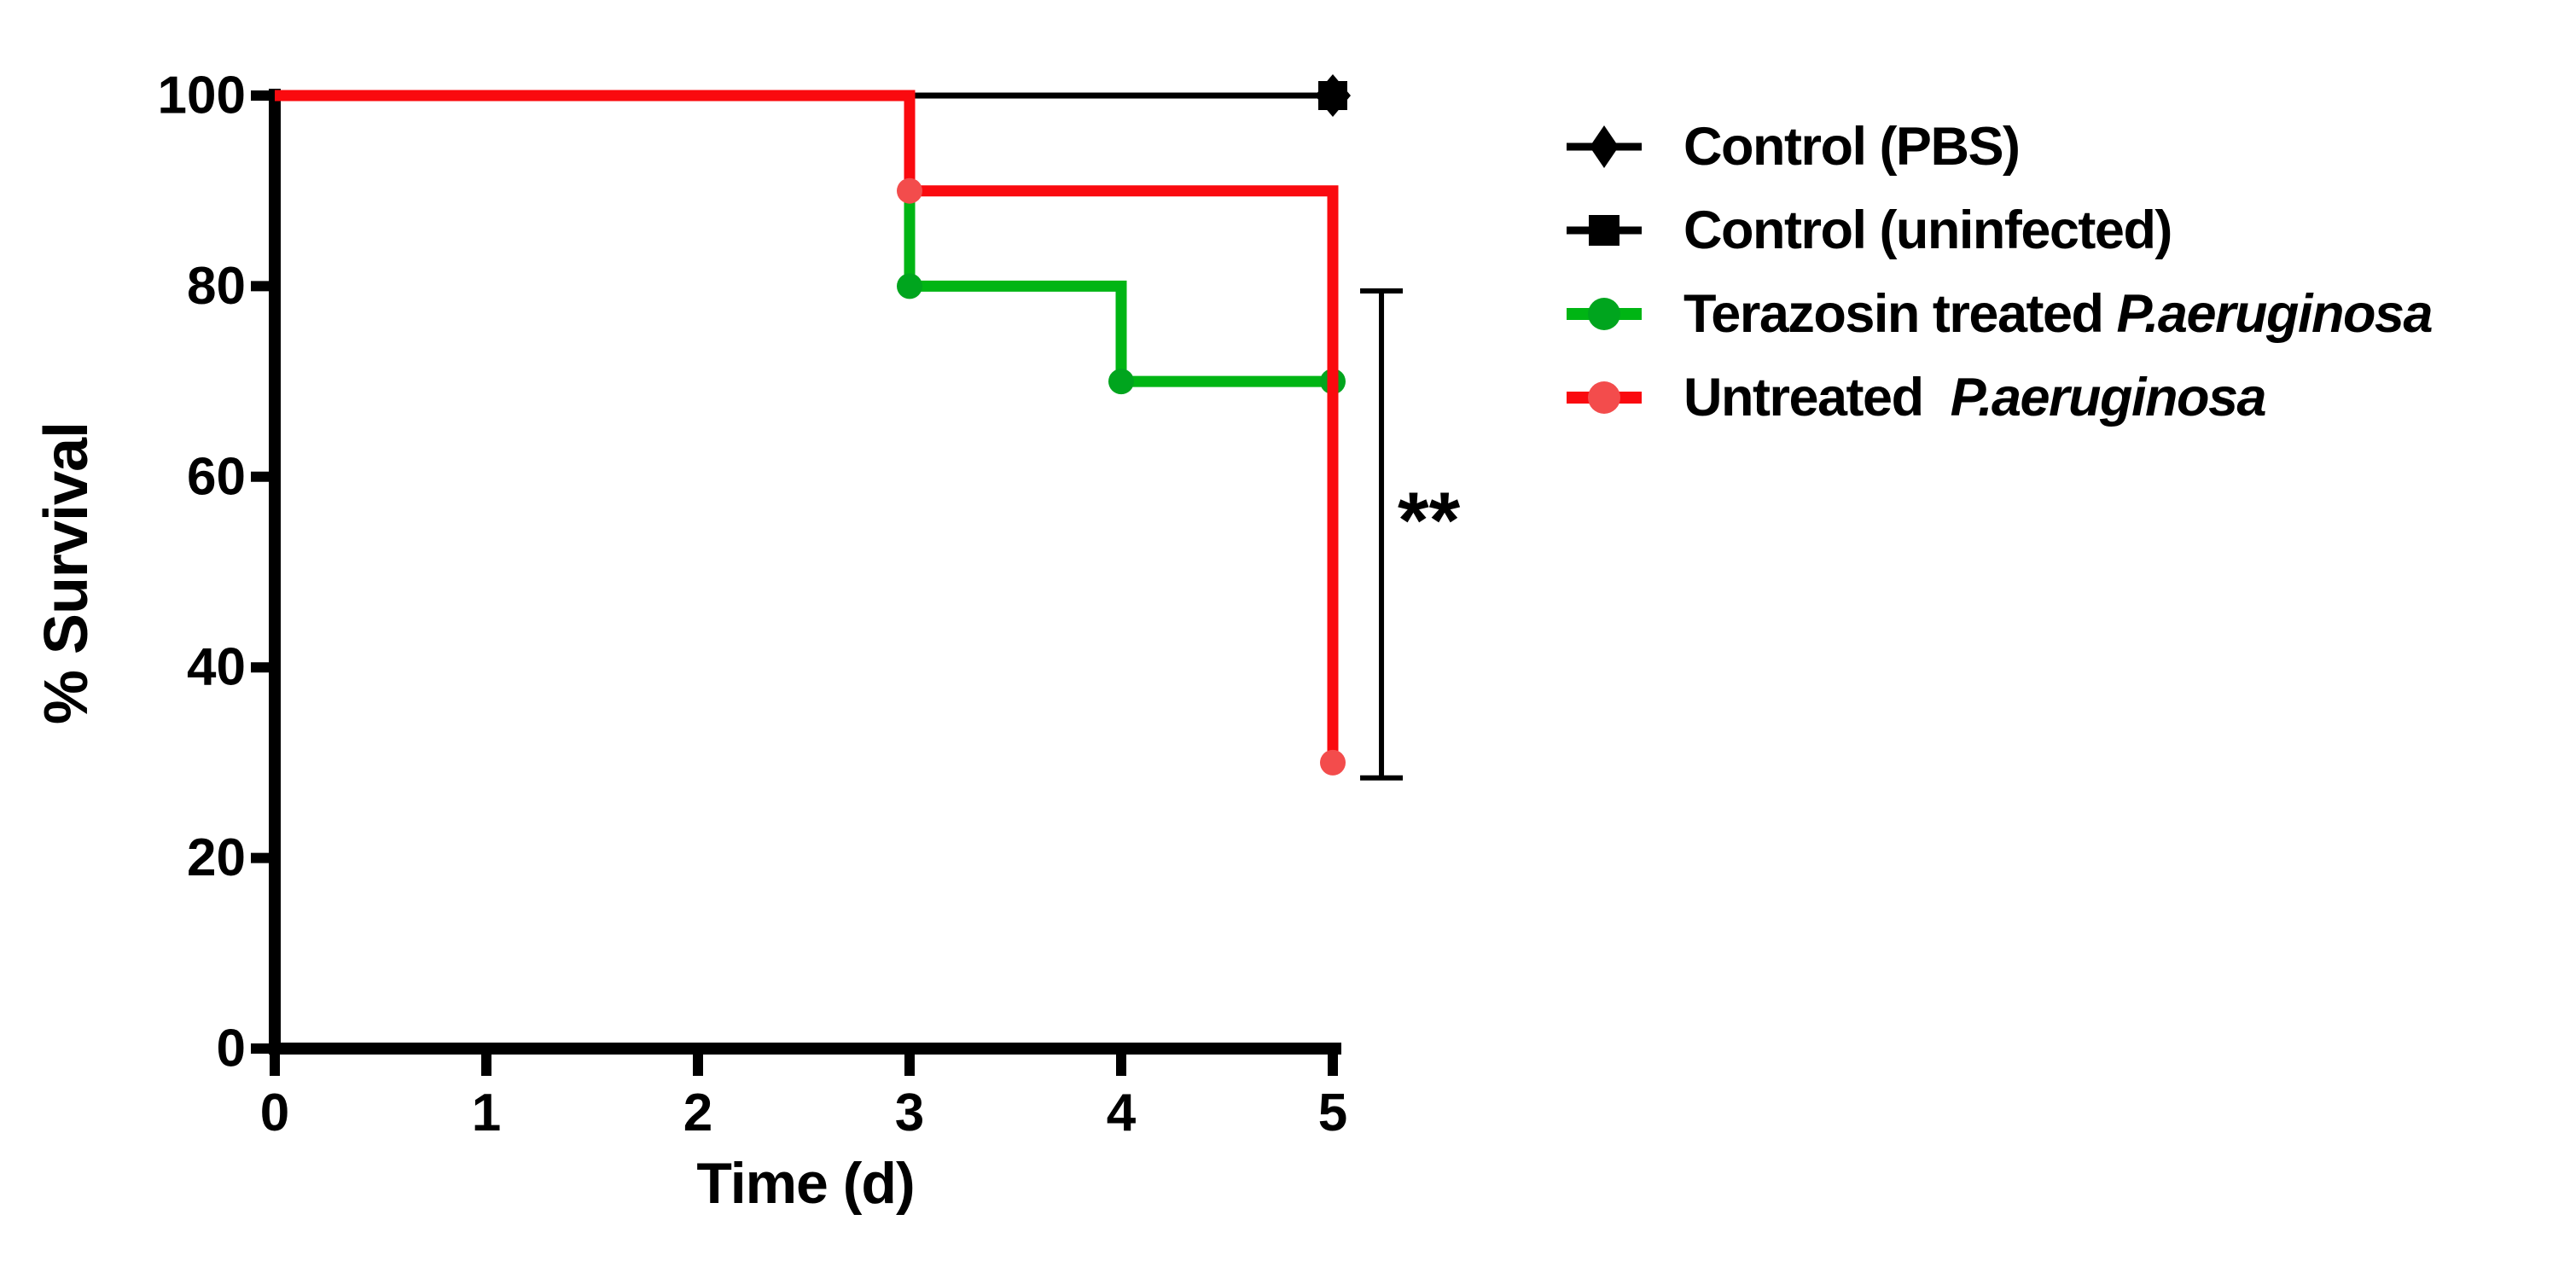 This screenshot has width=2576, height=1261. What do you see at coordinates (803, 1113) in the screenshot?
I see `x-tick-labels: 0 1 2 3 4 5` at bounding box center [803, 1113].